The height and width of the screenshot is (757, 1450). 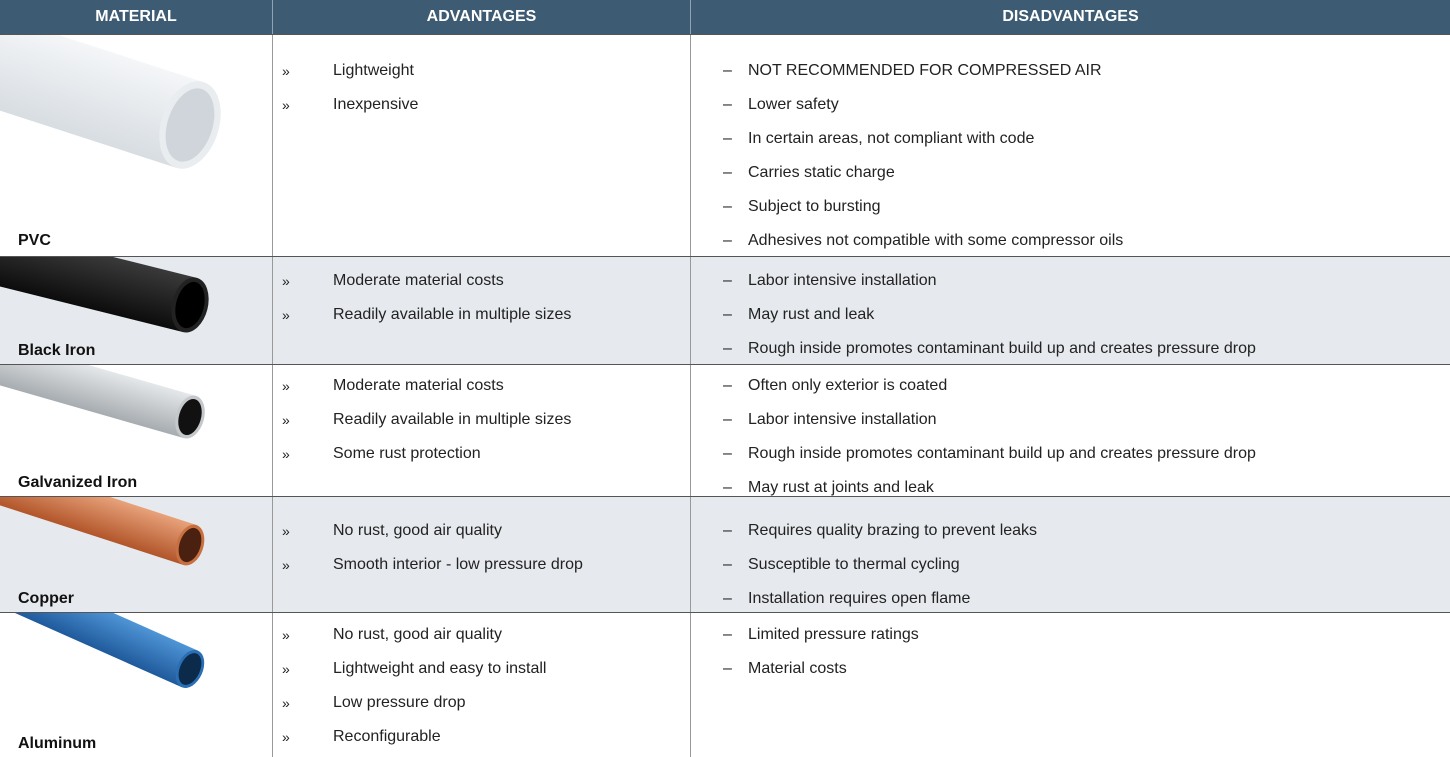 I want to click on material-name: Copper, so click(x=46, y=598).